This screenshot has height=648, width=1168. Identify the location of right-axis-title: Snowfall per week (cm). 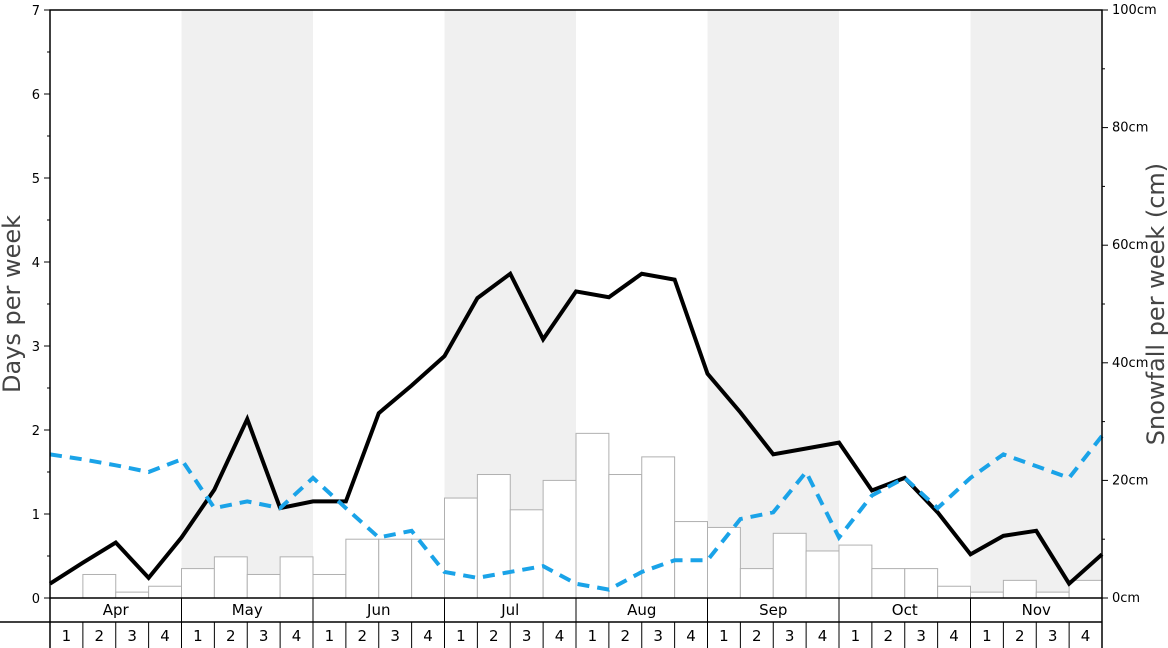
(1155, 304).